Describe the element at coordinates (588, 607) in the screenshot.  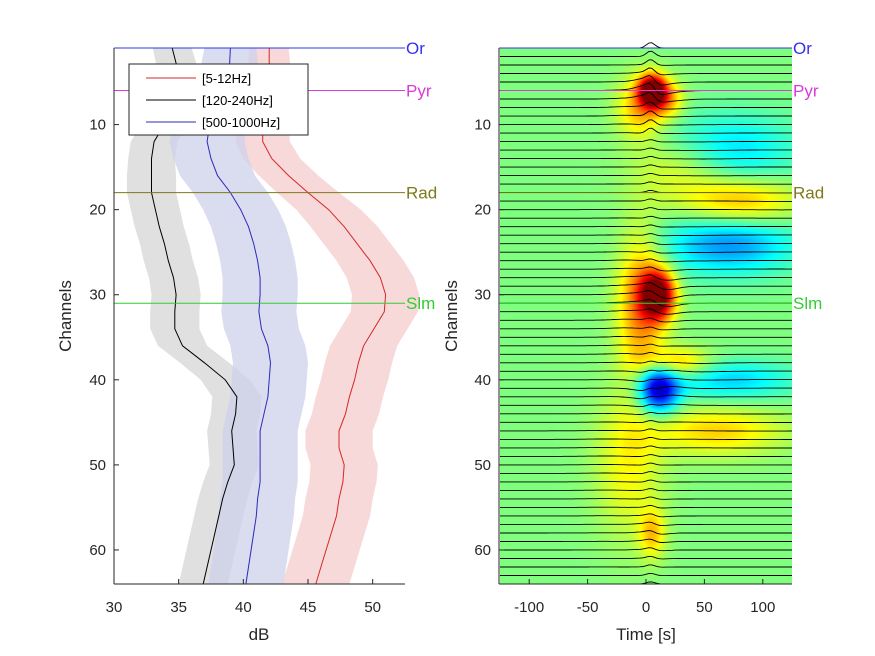
I see `x-tick-label: -50` at that location.